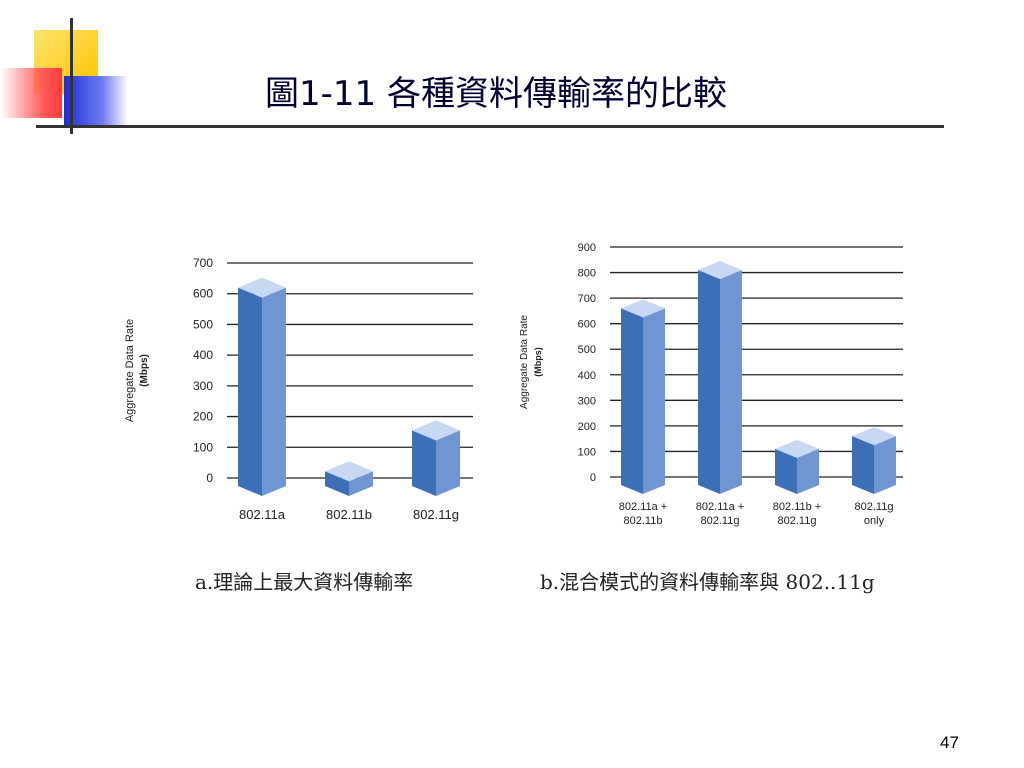 This screenshot has height=768, width=1024. Describe the element at coordinates (490, 126) in the screenshot. I see `title-underline` at that location.